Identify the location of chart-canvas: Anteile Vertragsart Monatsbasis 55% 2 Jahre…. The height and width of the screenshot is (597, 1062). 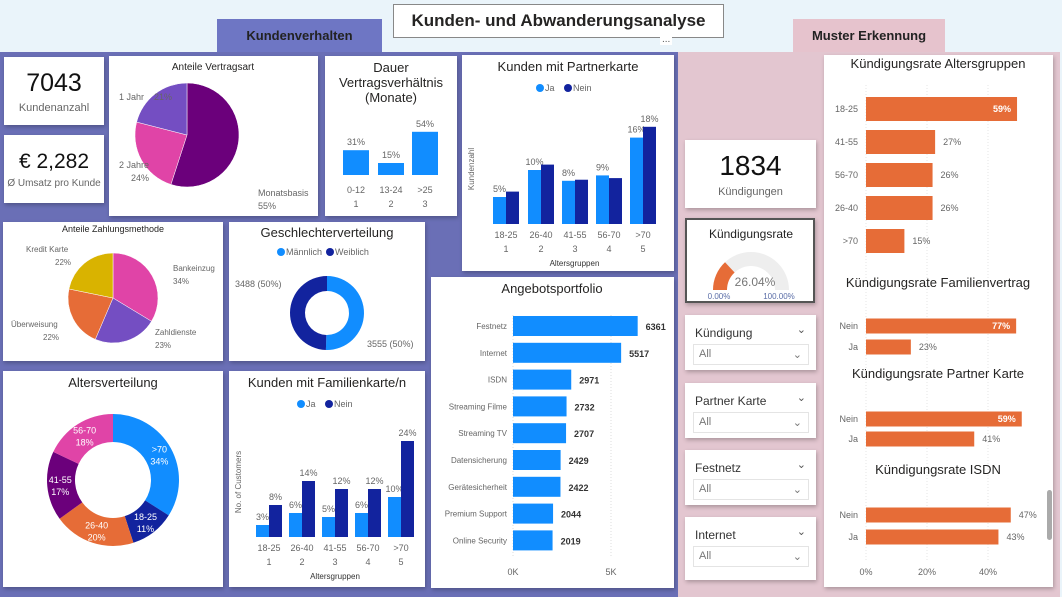
(214, 136).